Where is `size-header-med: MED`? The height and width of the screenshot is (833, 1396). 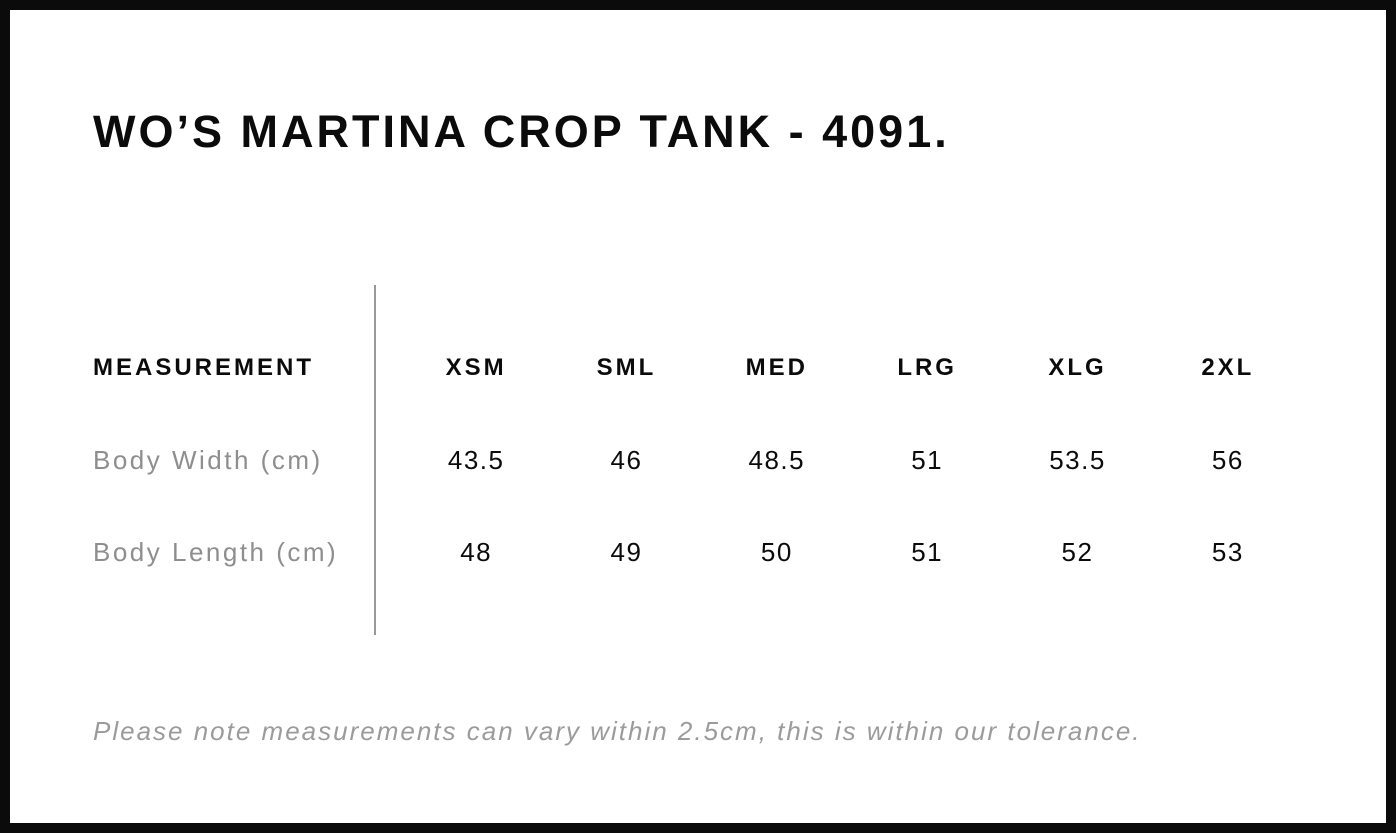
size-header-med: MED is located at coordinates (776, 367).